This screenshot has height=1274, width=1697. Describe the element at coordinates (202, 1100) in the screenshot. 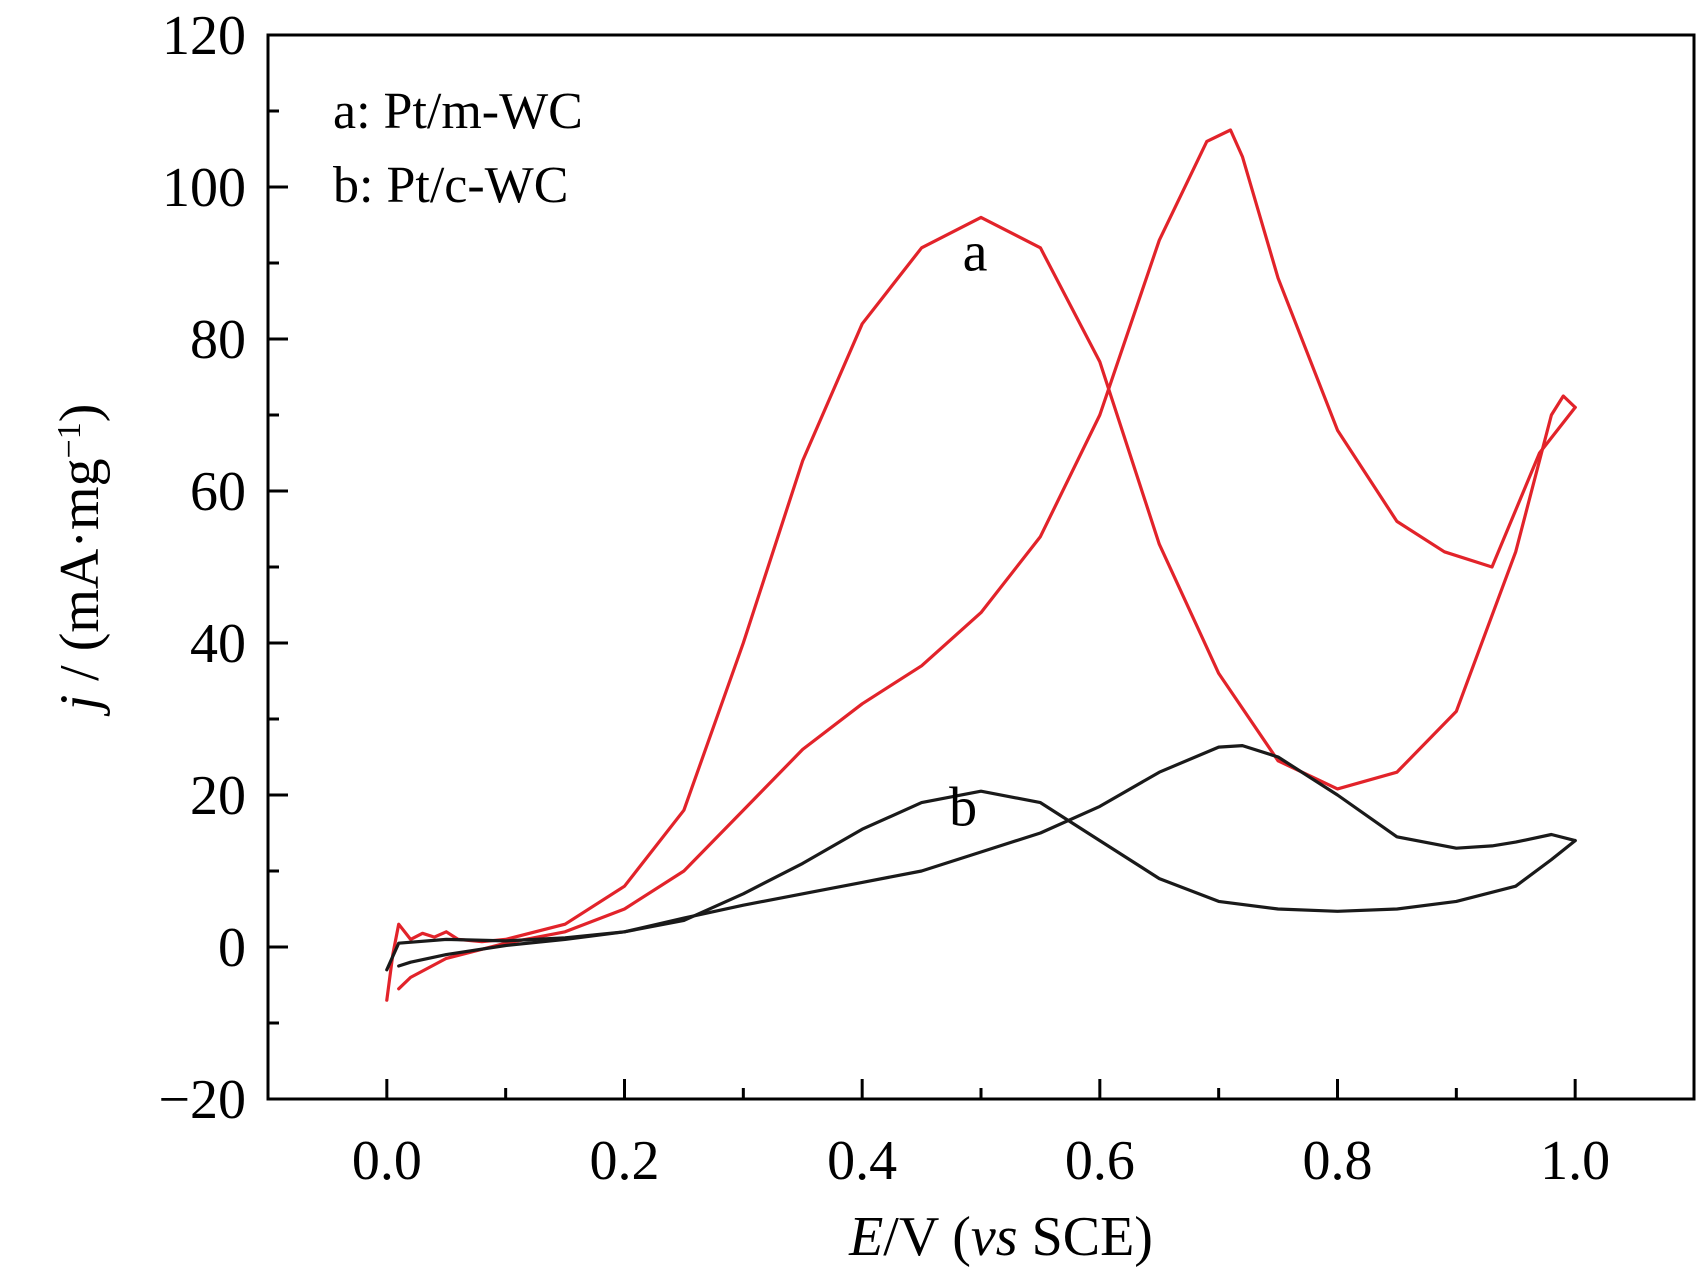

I see `y-tick-label: −20` at that location.